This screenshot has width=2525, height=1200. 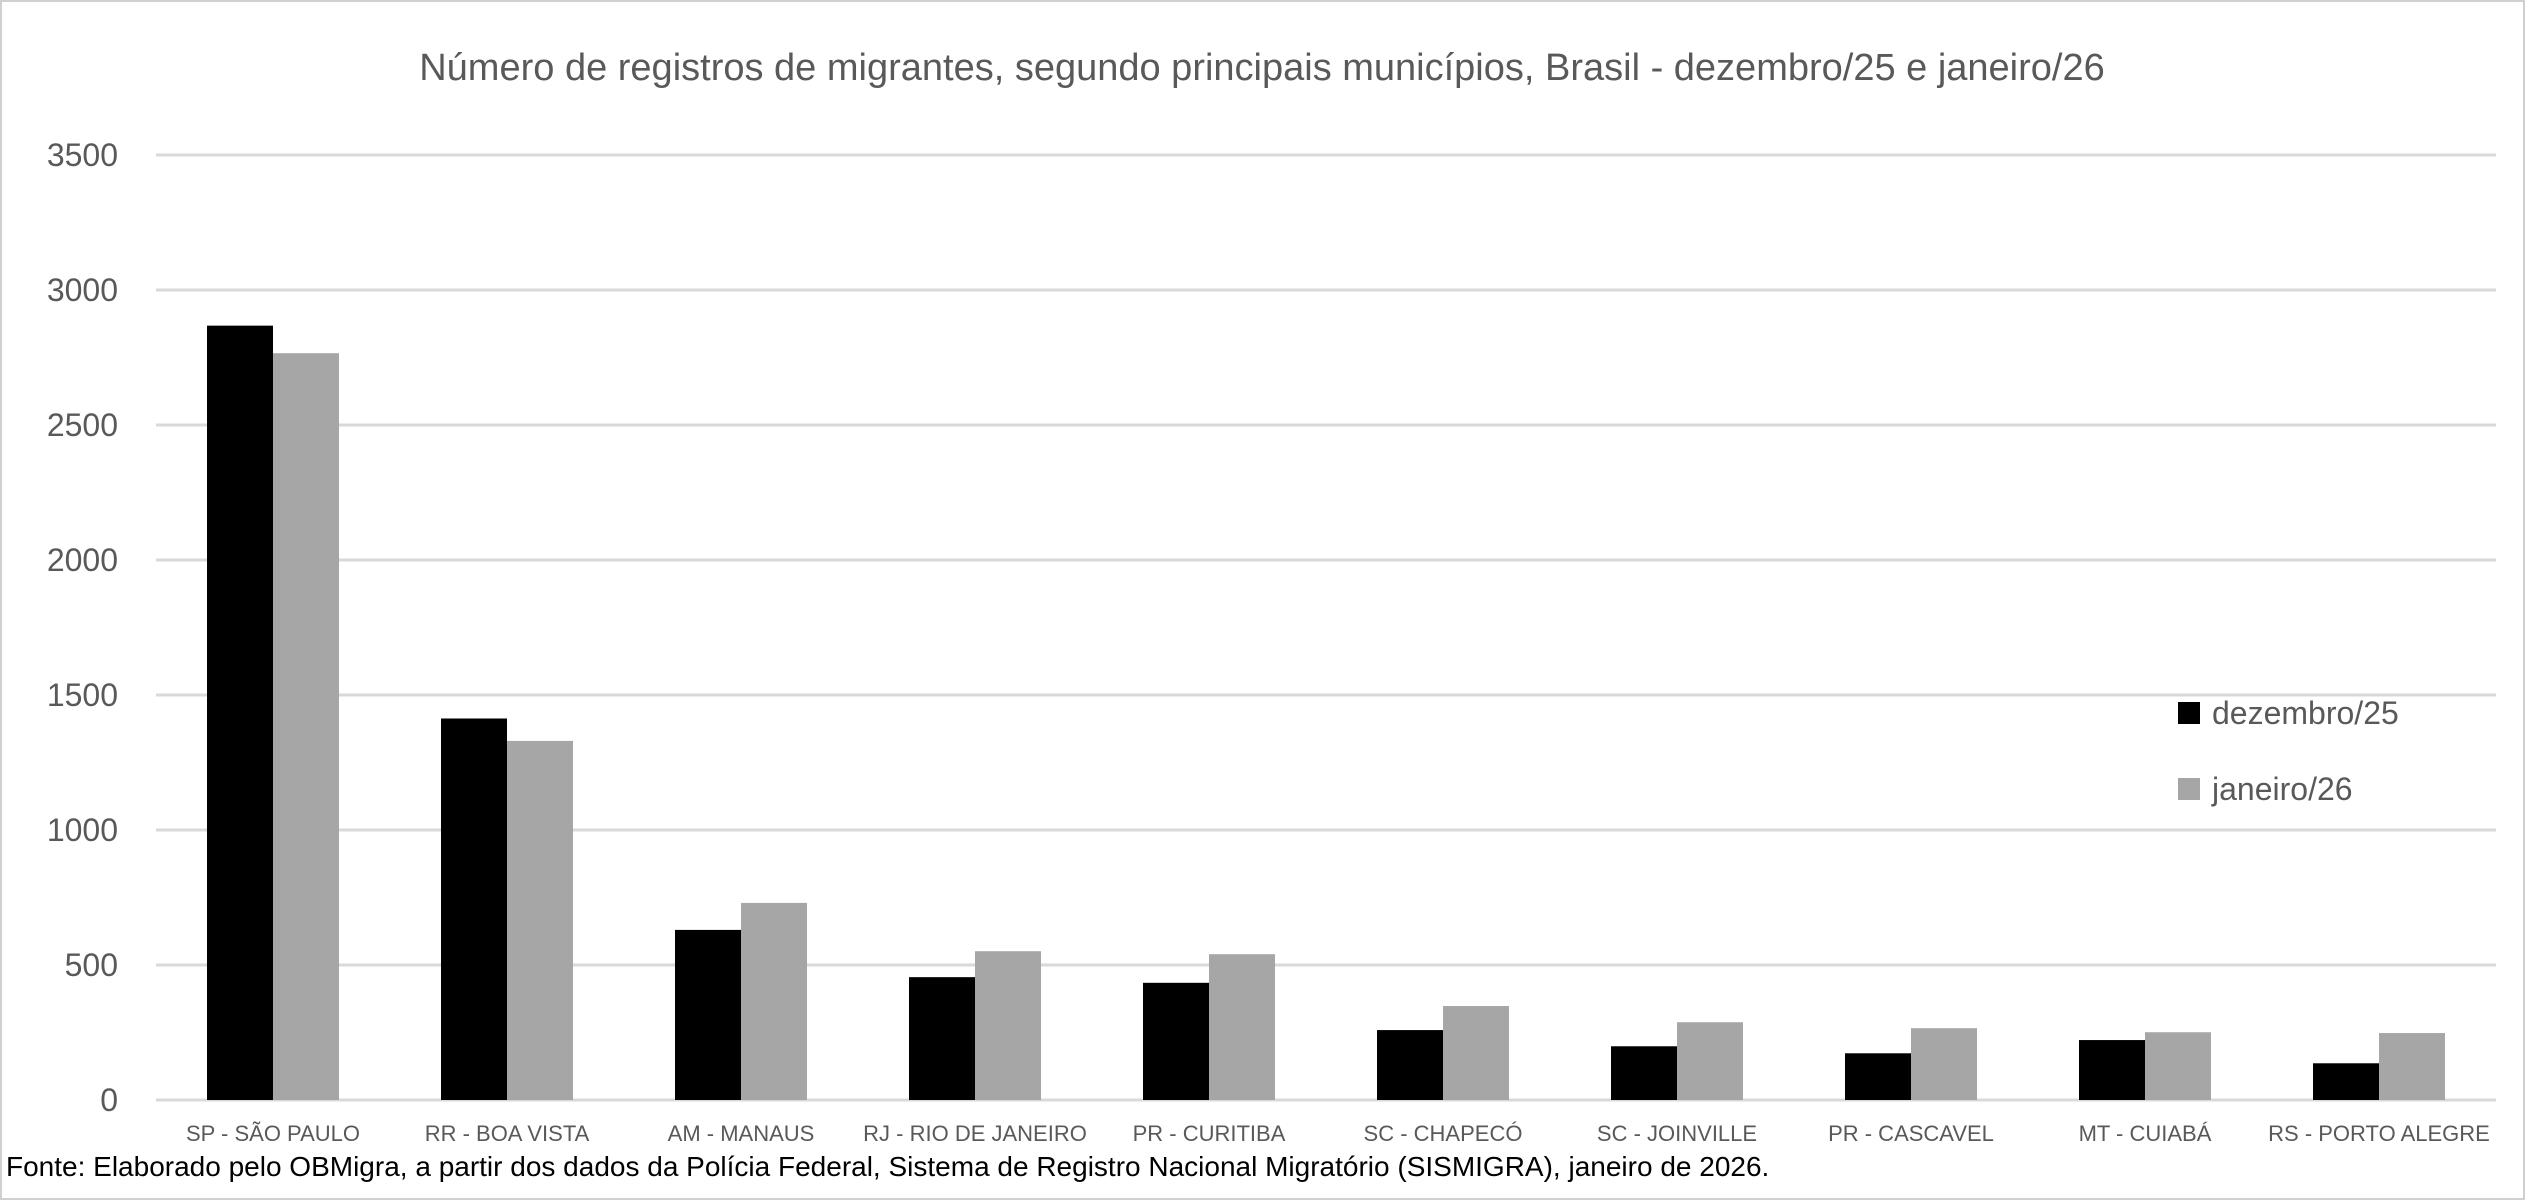 I want to click on y-tick-label: 0, so click(x=109, y=1100).